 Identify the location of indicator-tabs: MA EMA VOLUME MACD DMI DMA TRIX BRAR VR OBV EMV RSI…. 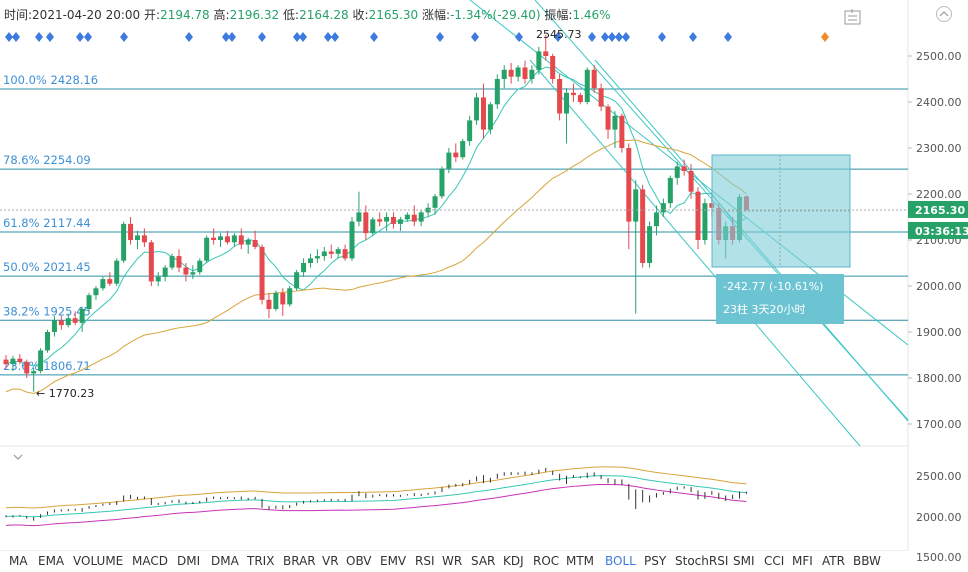
(484, 562).